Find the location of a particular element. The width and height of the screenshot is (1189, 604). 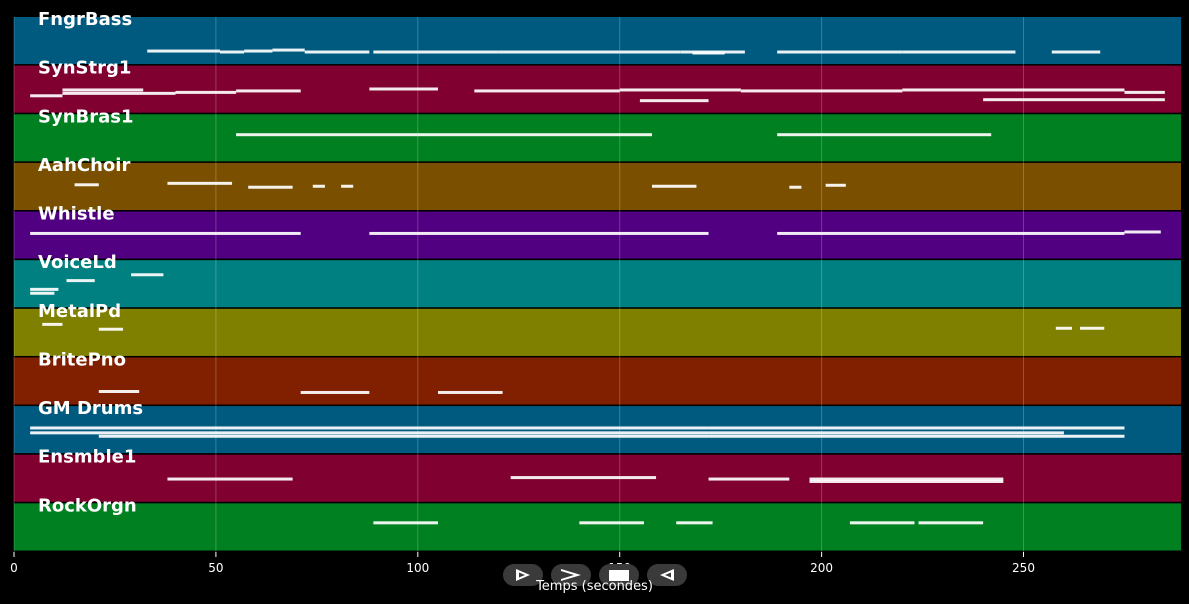

track-label: SynBras1 is located at coordinates (86, 116).